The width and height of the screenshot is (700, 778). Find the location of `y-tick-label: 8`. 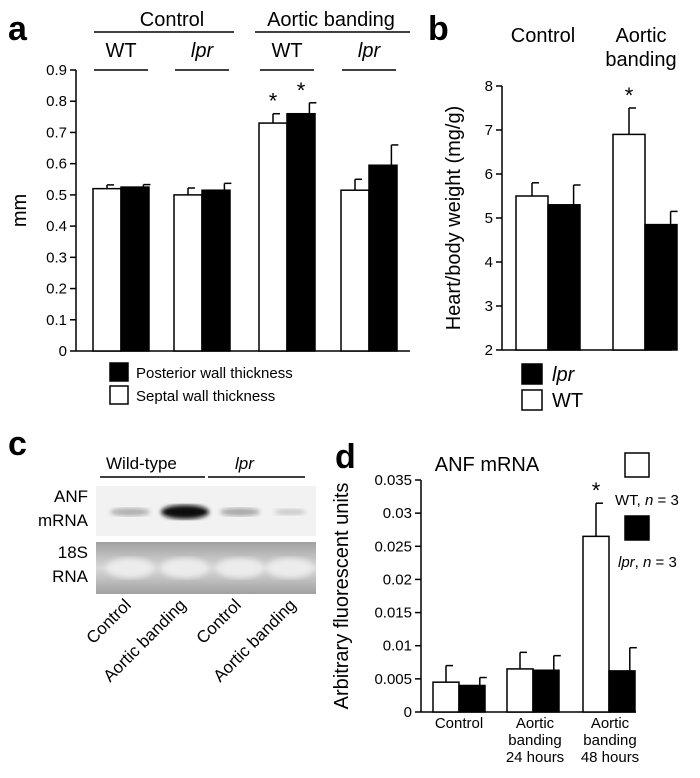

y-tick-label: 8 is located at coordinates (489, 86).